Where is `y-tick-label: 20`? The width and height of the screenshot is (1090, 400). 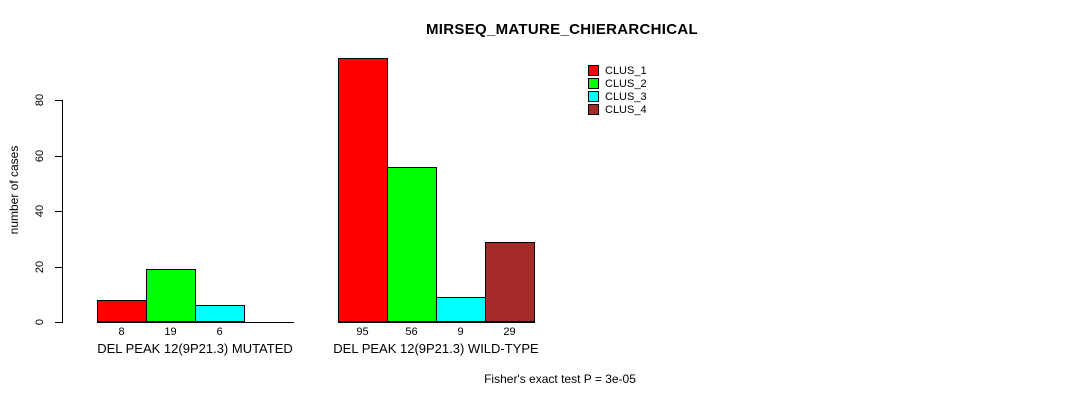
y-tick-label: 20 is located at coordinates (40, 267).